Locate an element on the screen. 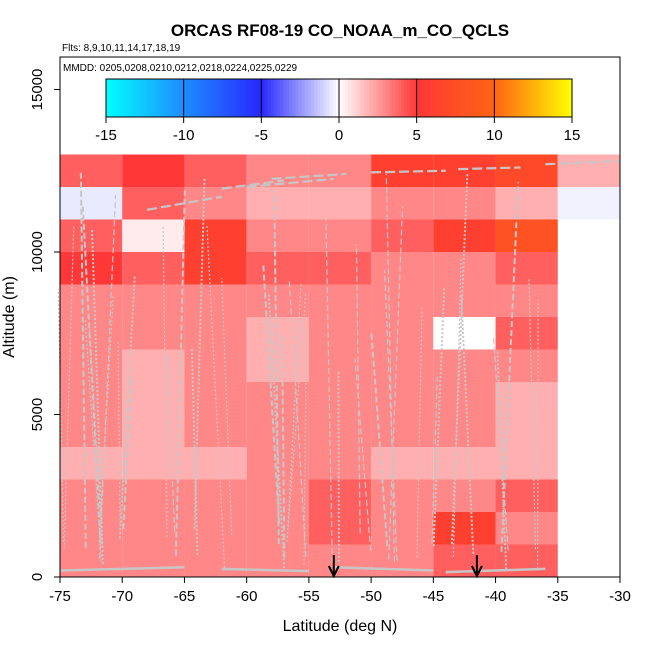 Image resolution: width=650 pixels, height=650 pixels. colorbar-tick-label: -15 is located at coordinates (106, 135).